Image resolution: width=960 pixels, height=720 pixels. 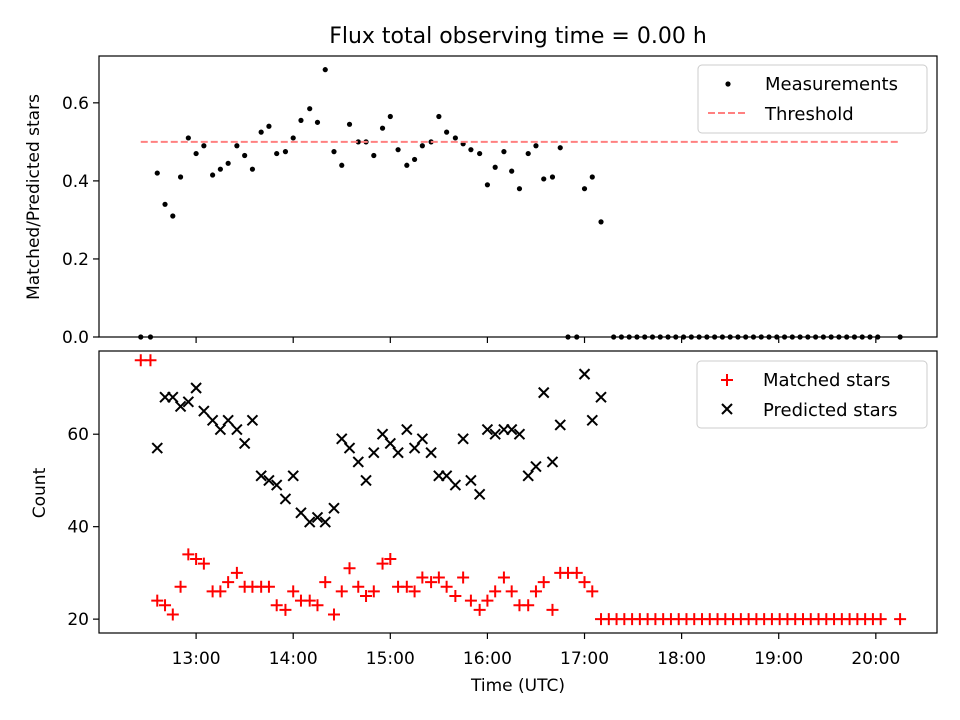 I want to click on legend-label-threshold: Threshold, so click(x=809, y=114).